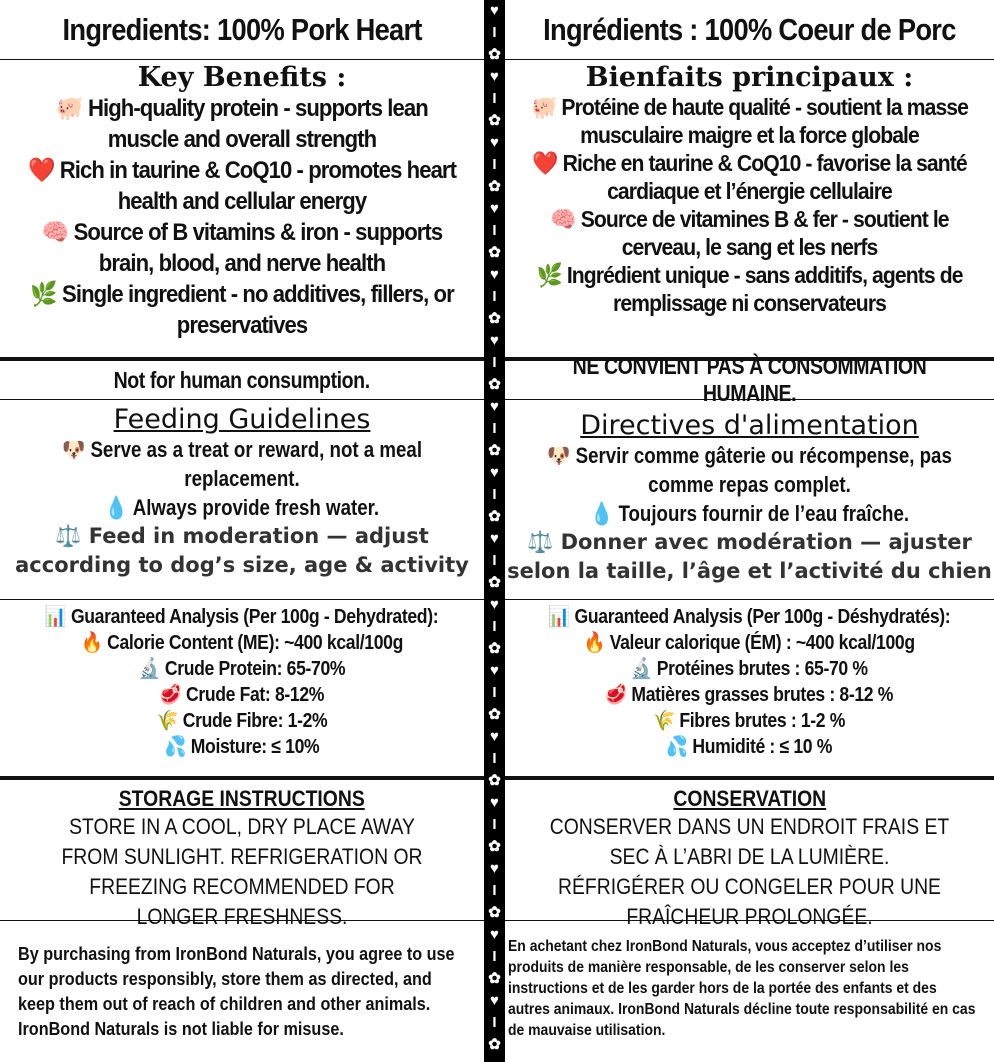 This screenshot has height=1062, width=994. Describe the element at coordinates (255, 695) in the screenshot. I see `list-item-text: Crude Fat: 8-12%` at that location.